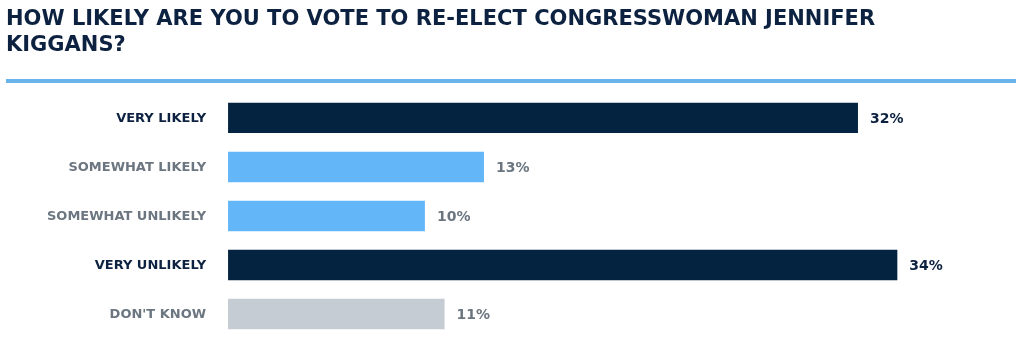  What do you see at coordinates (126, 216) in the screenshot?
I see `y-tick-label: SOMEWHAT UNLIKELY` at bounding box center [126, 216].